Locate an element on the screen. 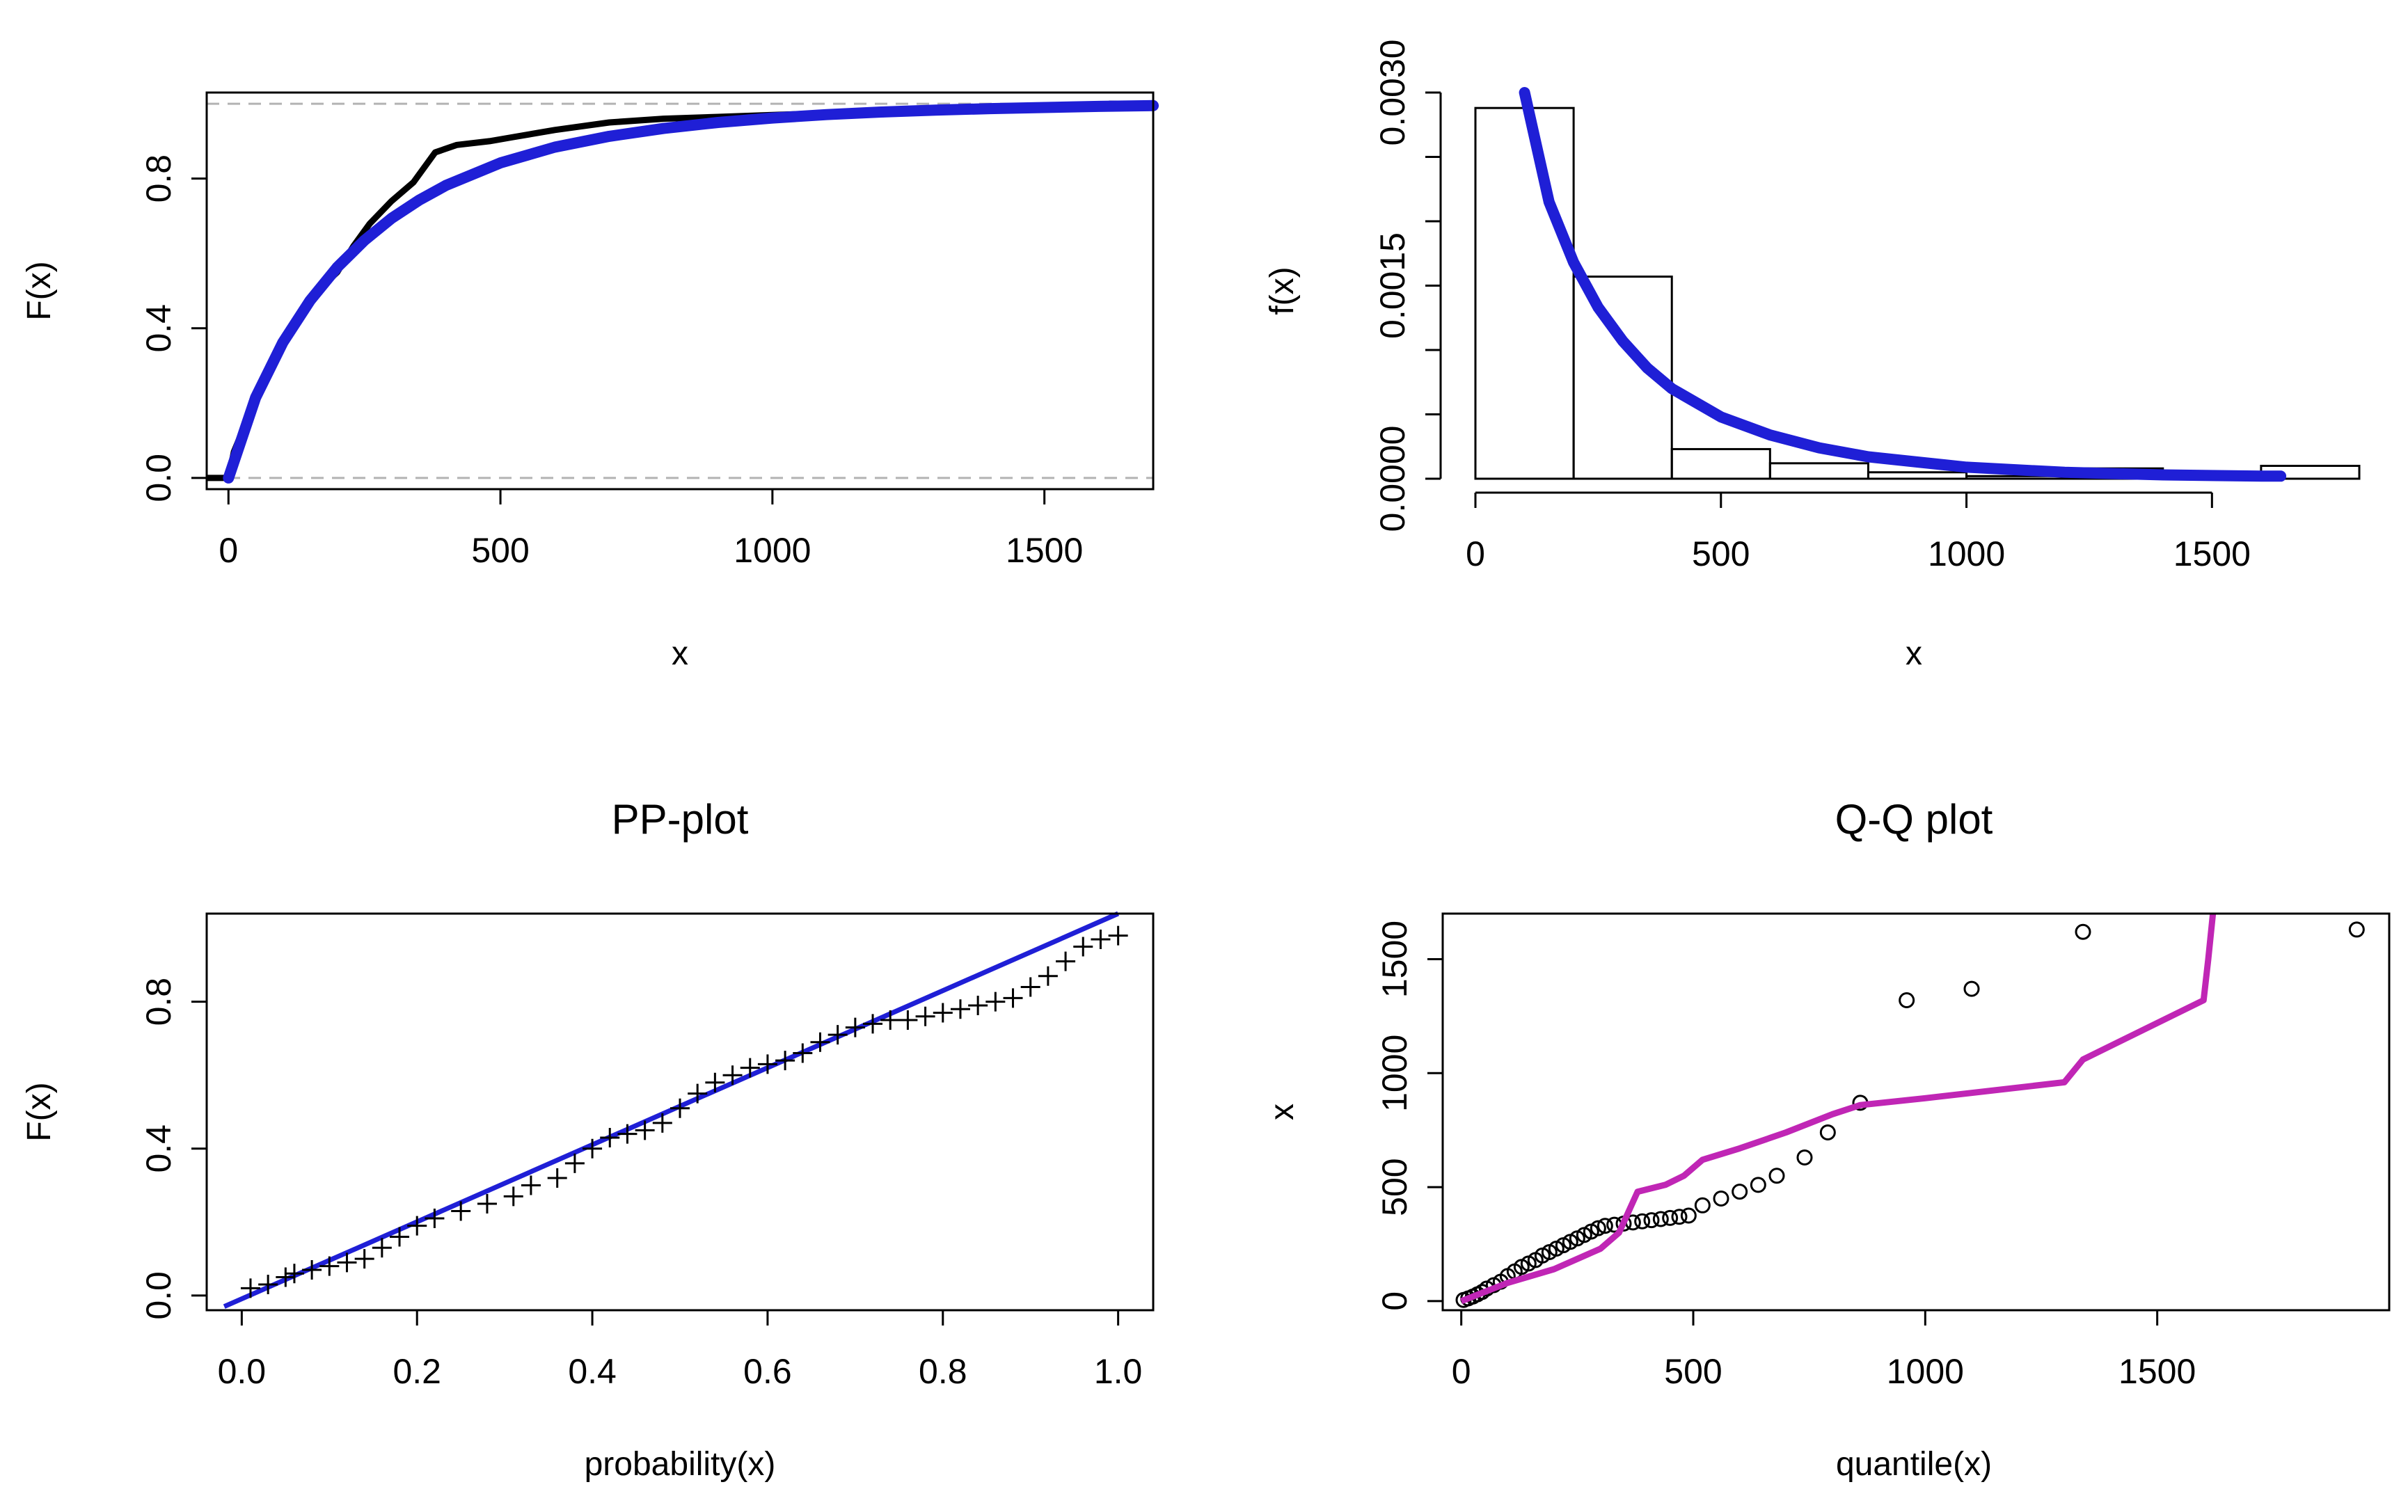 This screenshot has width=2408, height=1512. pp-x-tick-label: 1.0 is located at coordinates (1118, 1371).